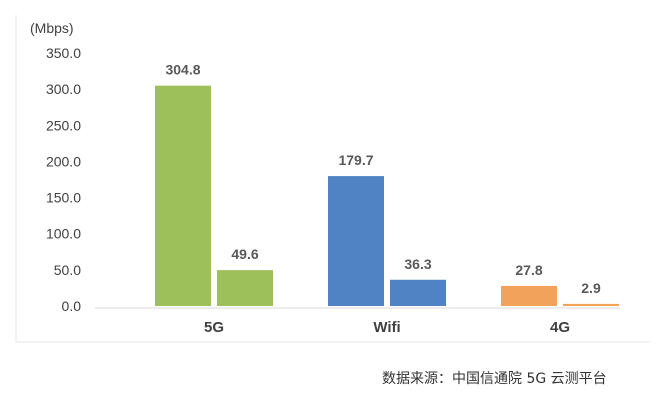 This screenshot has height=400, width=660. What do you see at coordinates (52, 28) in the screenshot?
I see `y-axis-unit-label: (Mbps)` at bounding box center [52, 28].